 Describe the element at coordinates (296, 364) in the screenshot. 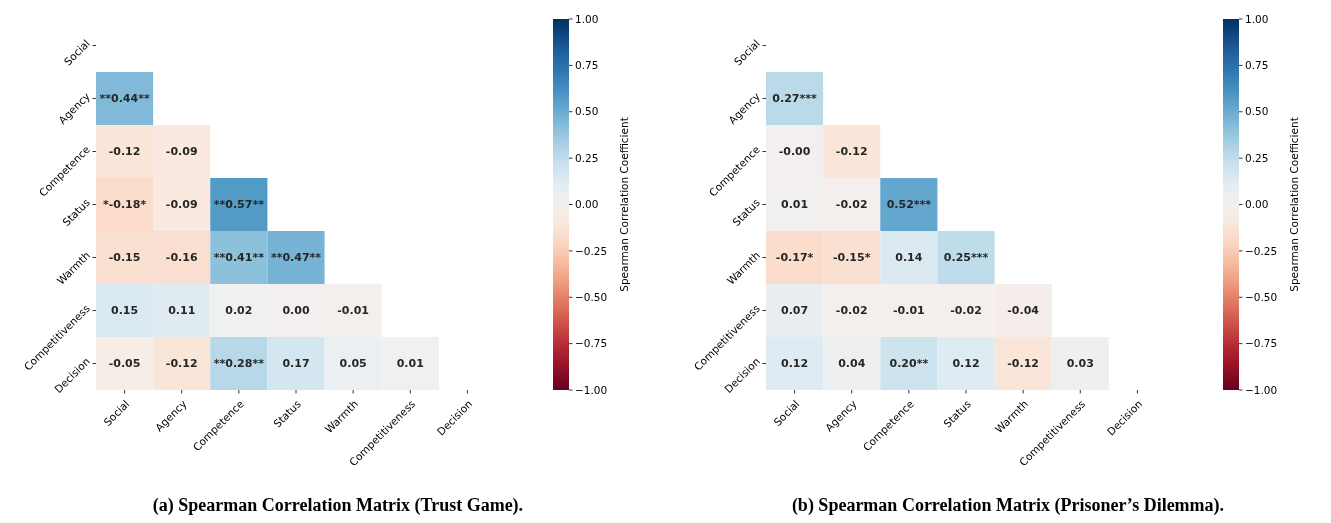

I see `data-label: 0.17` at that location.